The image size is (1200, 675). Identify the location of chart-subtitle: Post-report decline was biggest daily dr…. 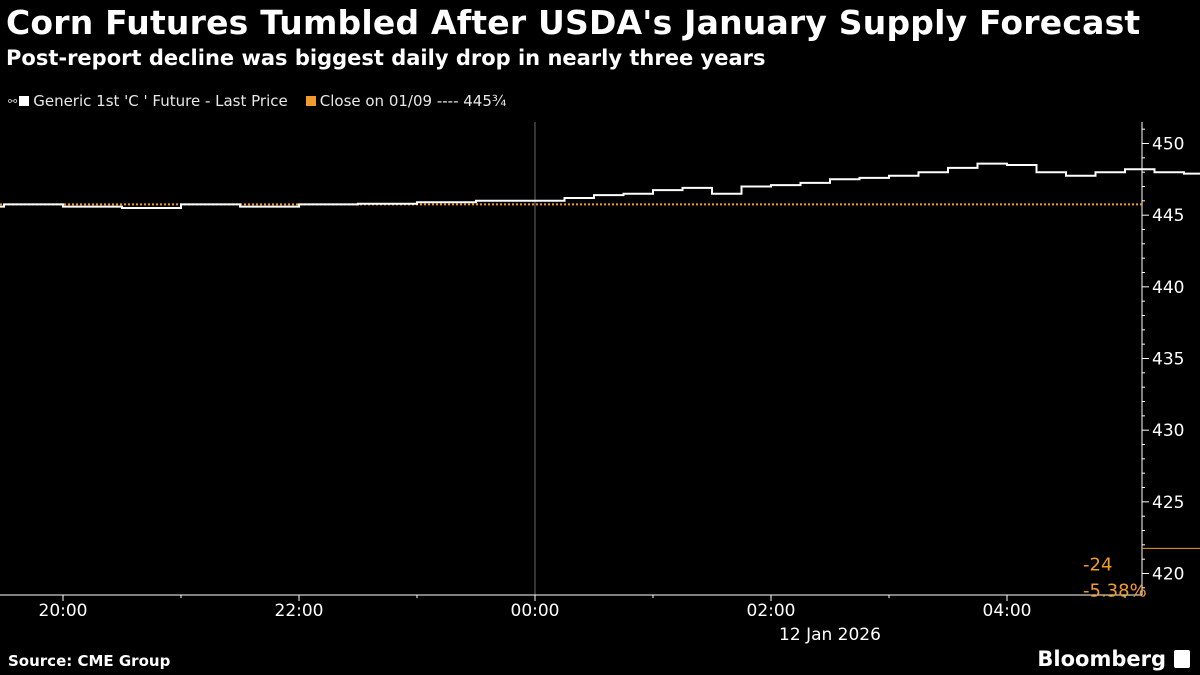
(386, 58).